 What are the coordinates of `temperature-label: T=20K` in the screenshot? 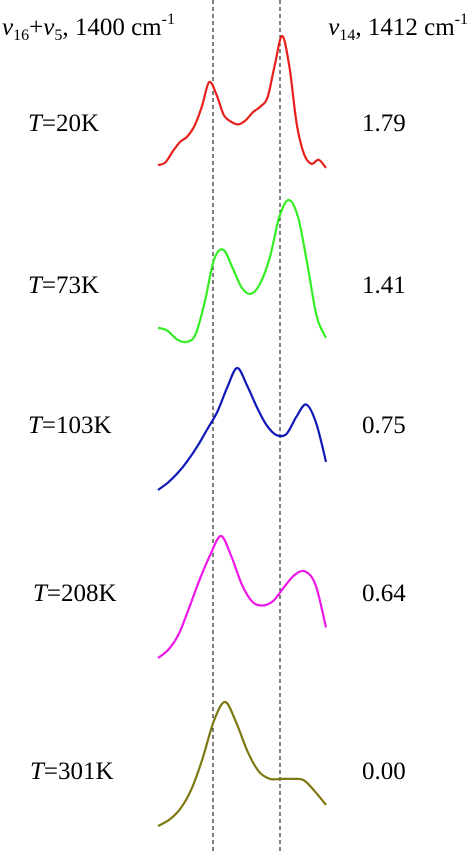 It's located at (63, 124).